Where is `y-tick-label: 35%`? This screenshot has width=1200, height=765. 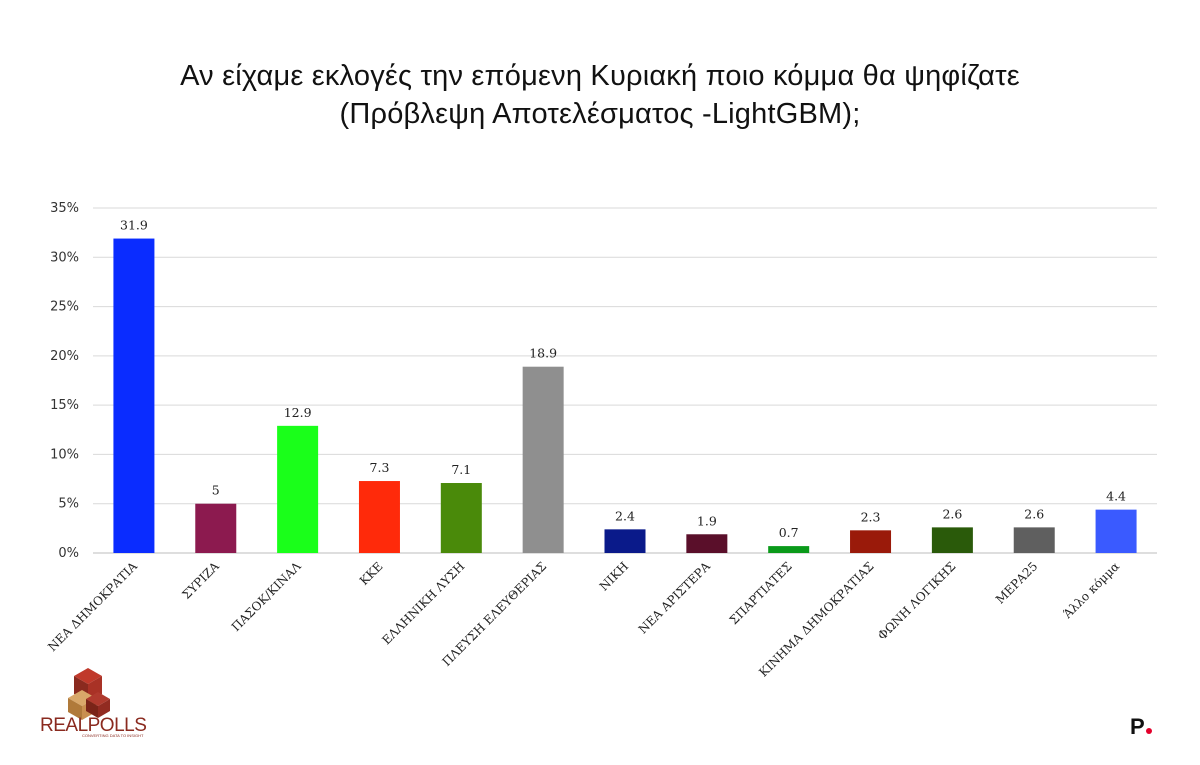 y-tick-label: 35% is located at coordinates (64, 208).